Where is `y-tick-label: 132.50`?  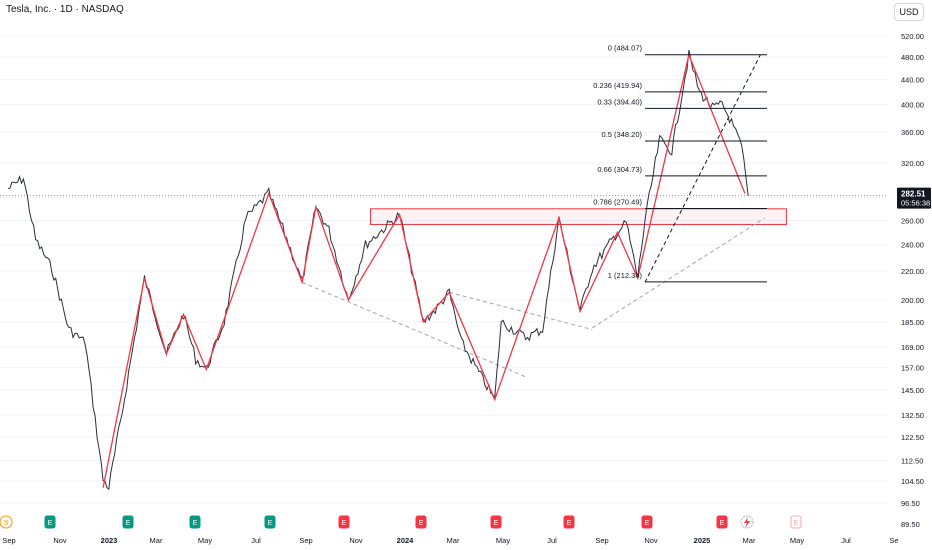 y-tick-label: 132.50 is located at coordinates (912, 415).